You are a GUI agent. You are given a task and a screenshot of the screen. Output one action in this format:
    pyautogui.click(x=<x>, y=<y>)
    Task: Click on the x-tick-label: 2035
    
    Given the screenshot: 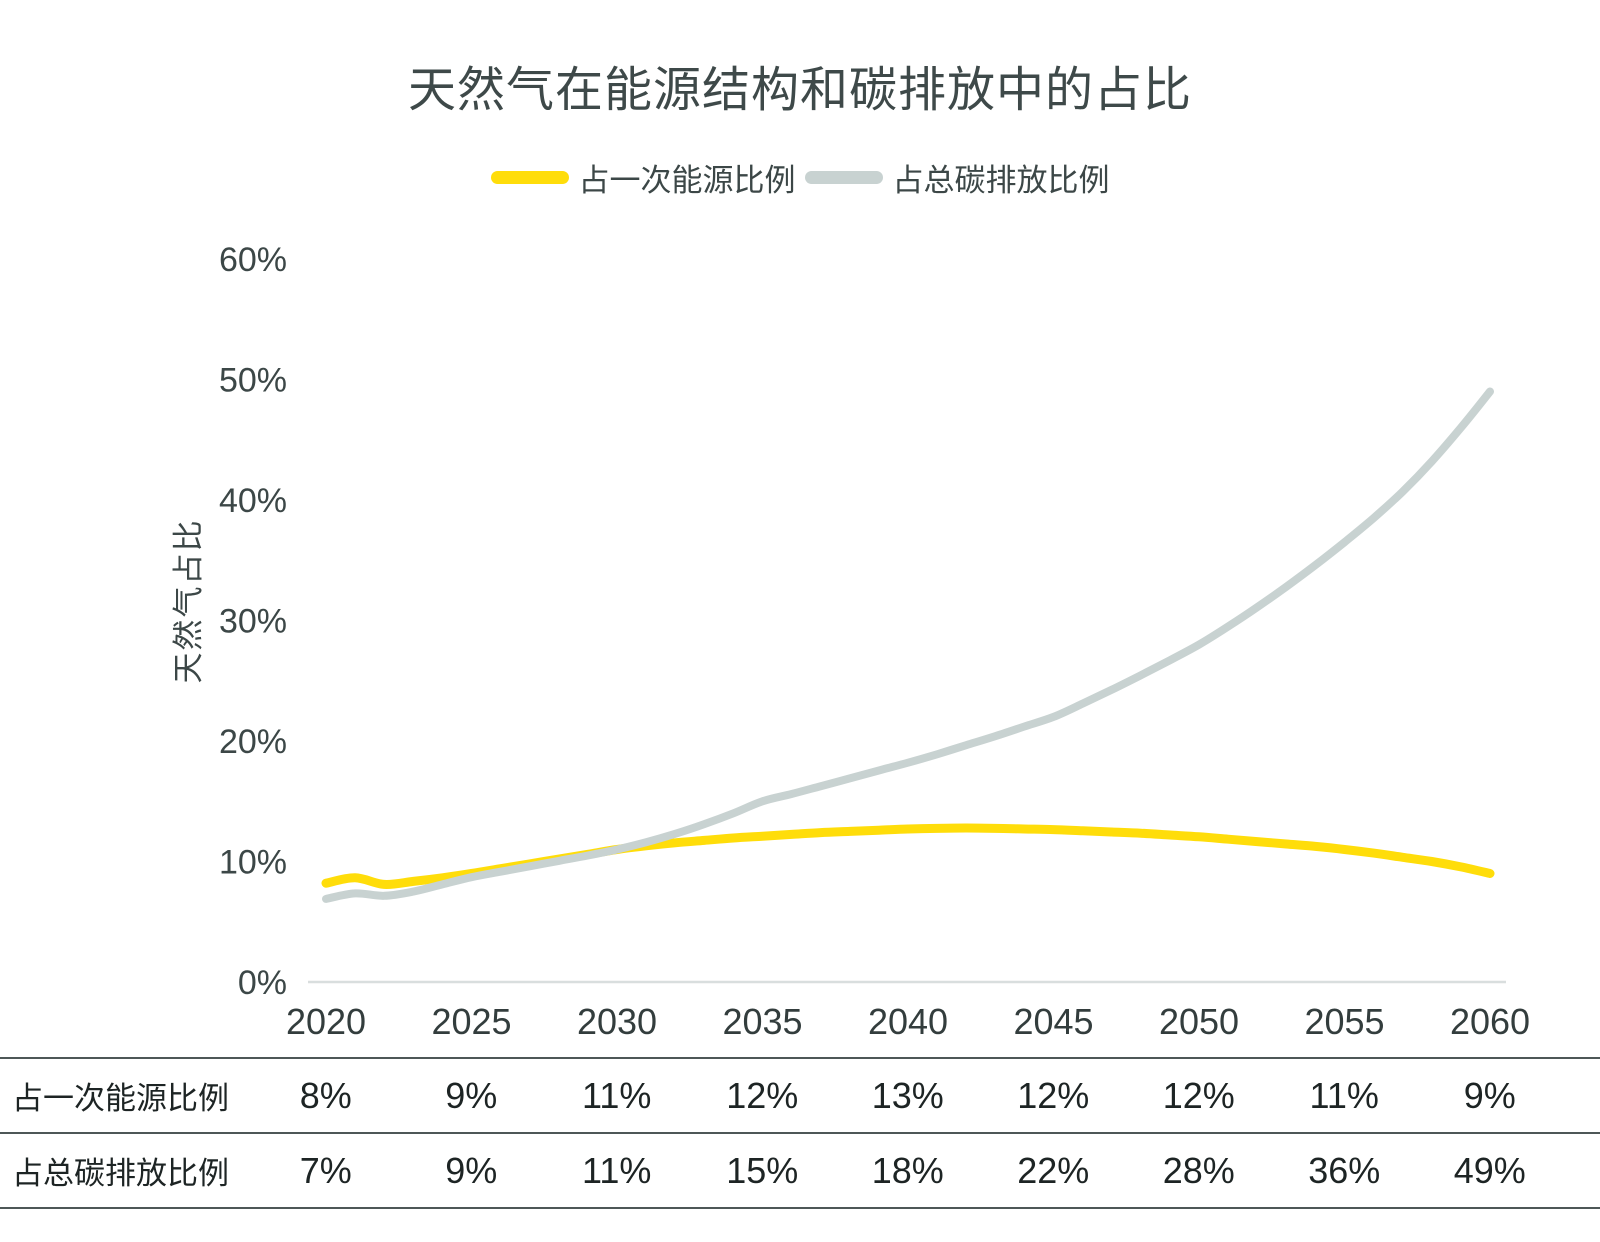 What is the action you would take?
    pyautogui.click(x=762, y=1021)
    